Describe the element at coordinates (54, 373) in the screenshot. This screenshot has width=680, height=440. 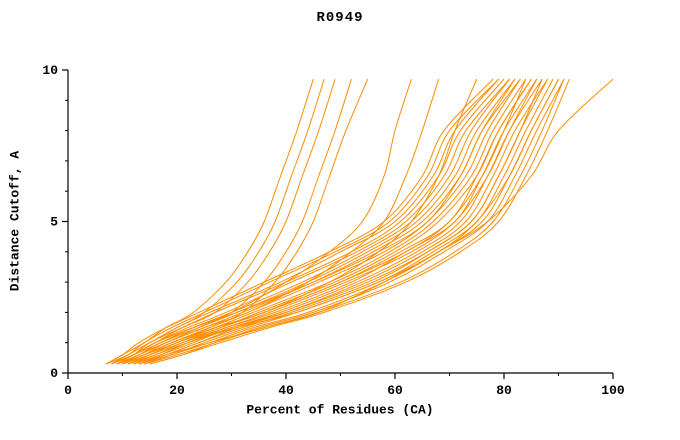
I see `y-tick-label: 0` at that location.